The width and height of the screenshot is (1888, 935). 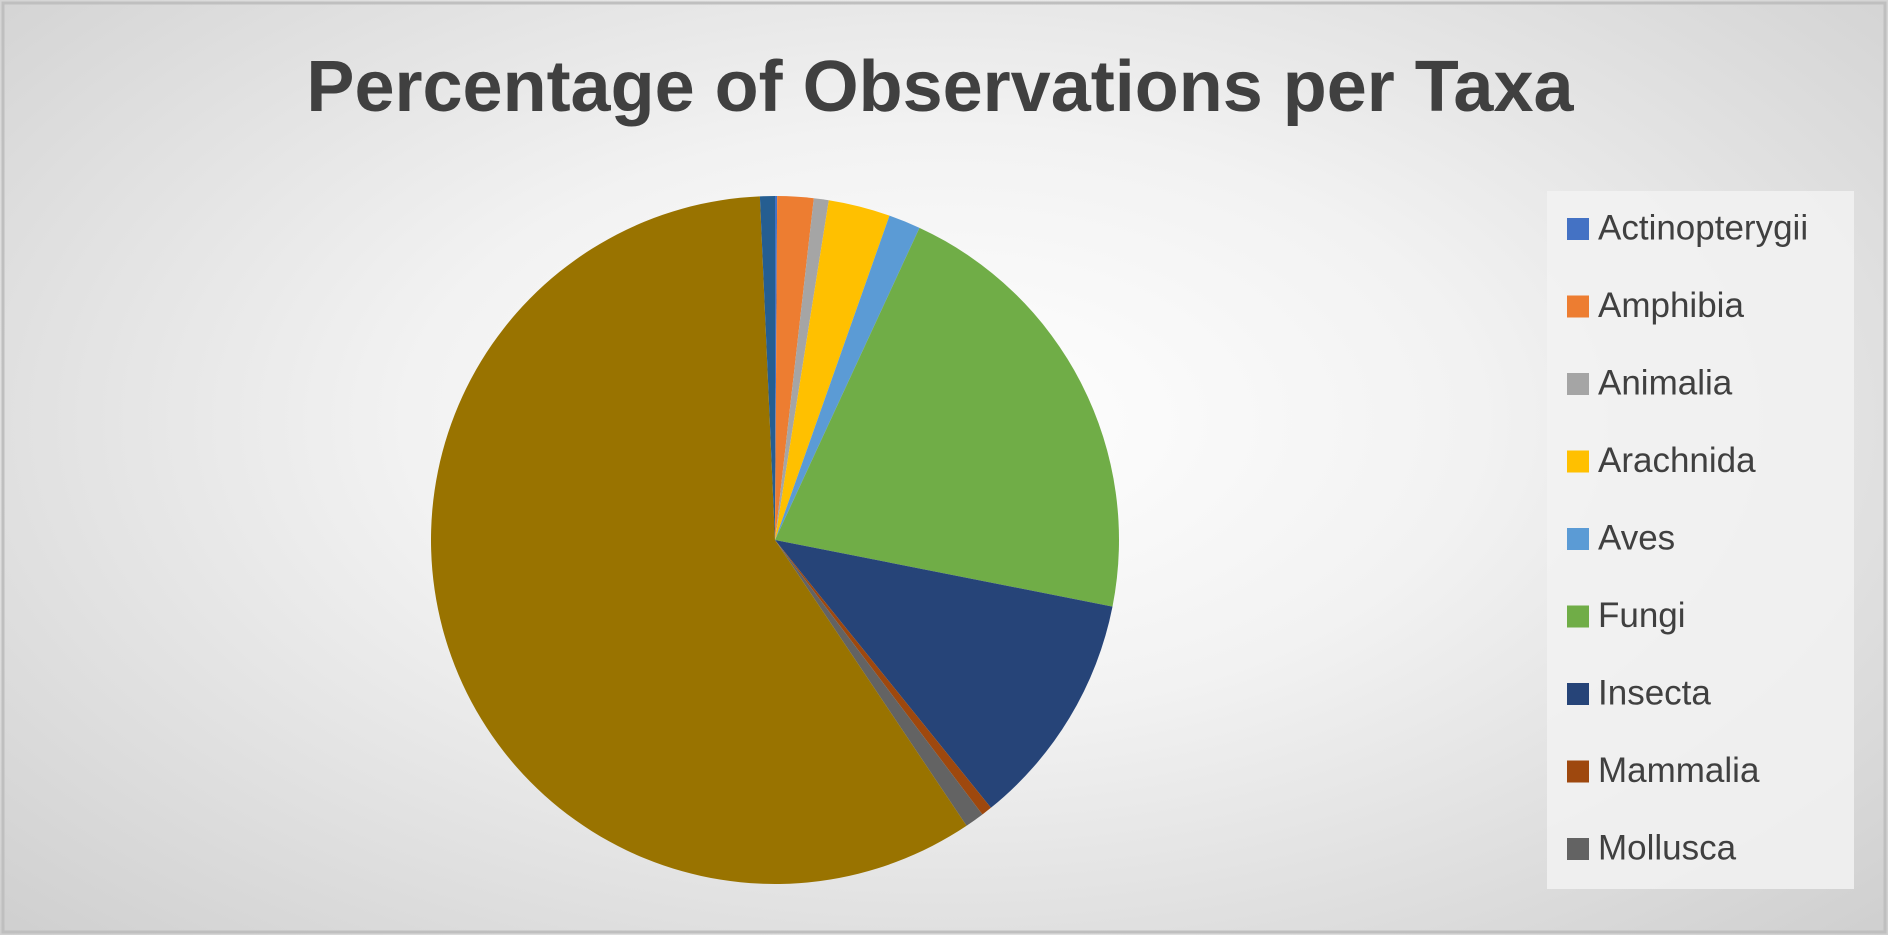 I want to click on legend-label: Actinopterygii, so click(x=1703, y=227).